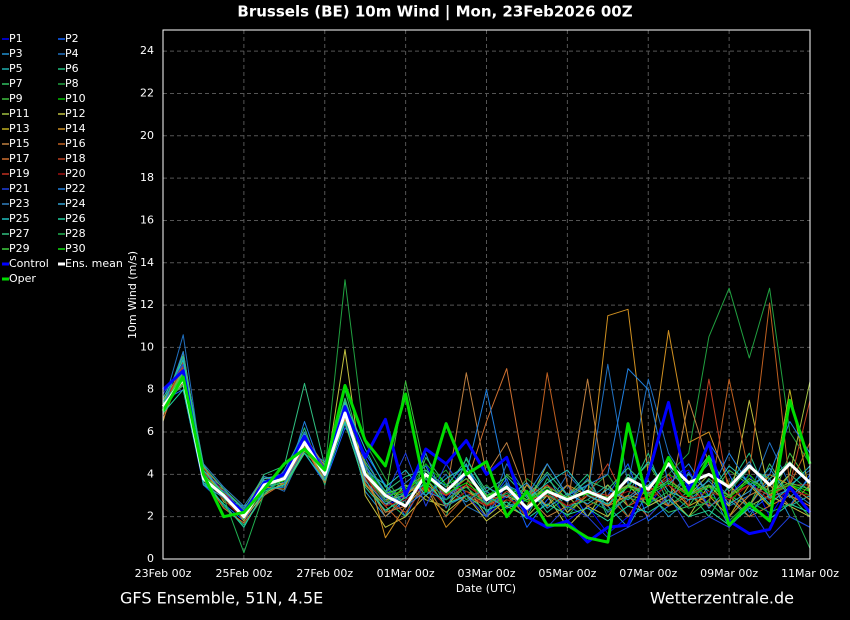  I want to click on legend-label: Ens. mean, so click(94, 263).